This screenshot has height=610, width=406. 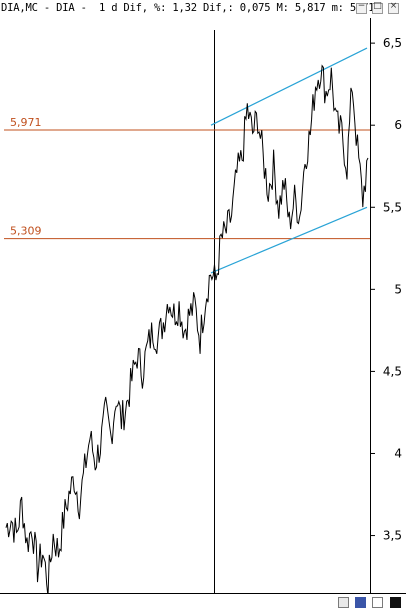 I want to click on y-tick-label: 4, so click(x=398, y=453).